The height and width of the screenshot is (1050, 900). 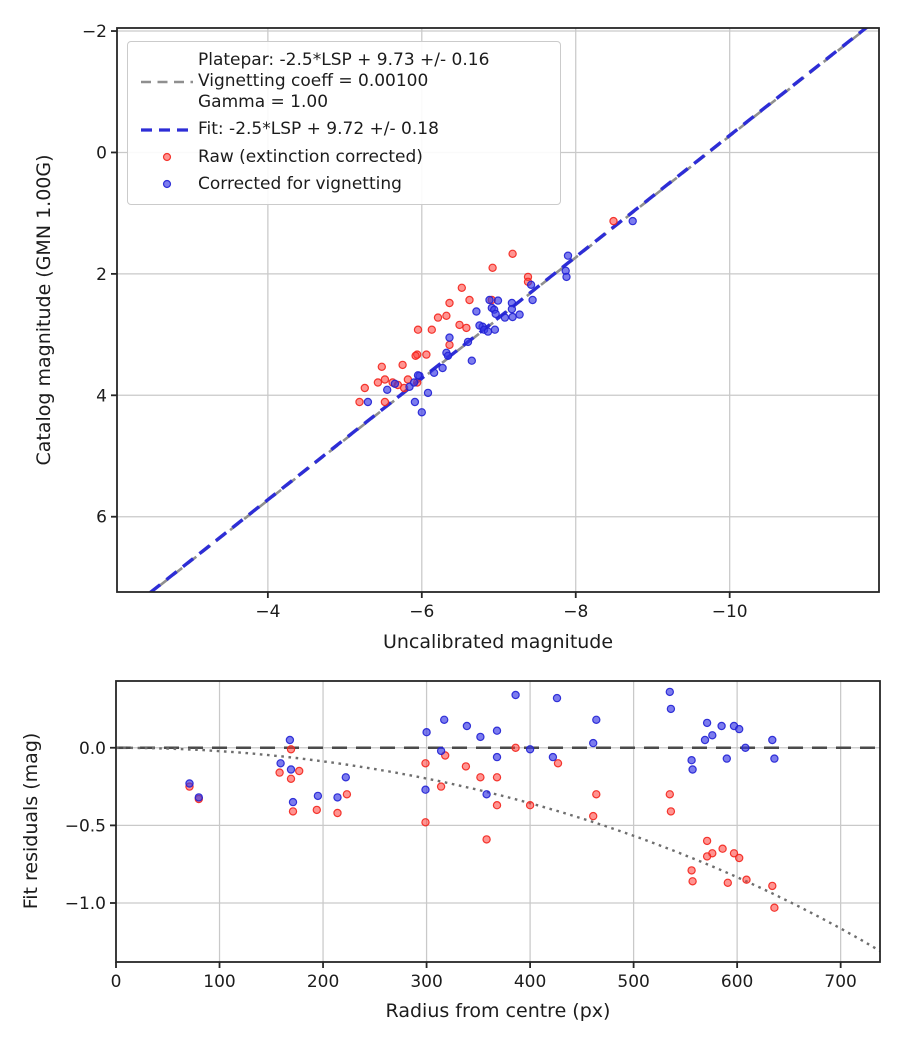 I want to click on x-tick-label: 600, so click(x=737, y=982).